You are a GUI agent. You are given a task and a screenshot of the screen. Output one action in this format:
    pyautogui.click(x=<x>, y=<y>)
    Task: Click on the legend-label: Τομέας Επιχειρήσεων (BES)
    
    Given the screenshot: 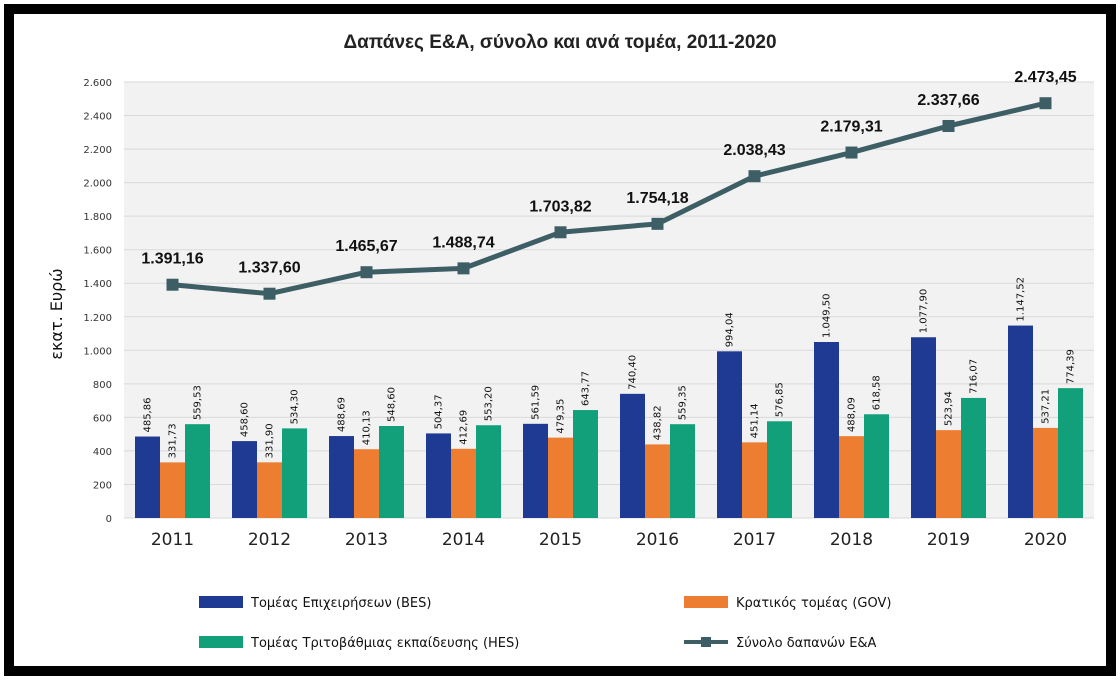 What is the action you would take?
    pyautogui.click(x=340, y=603)
    